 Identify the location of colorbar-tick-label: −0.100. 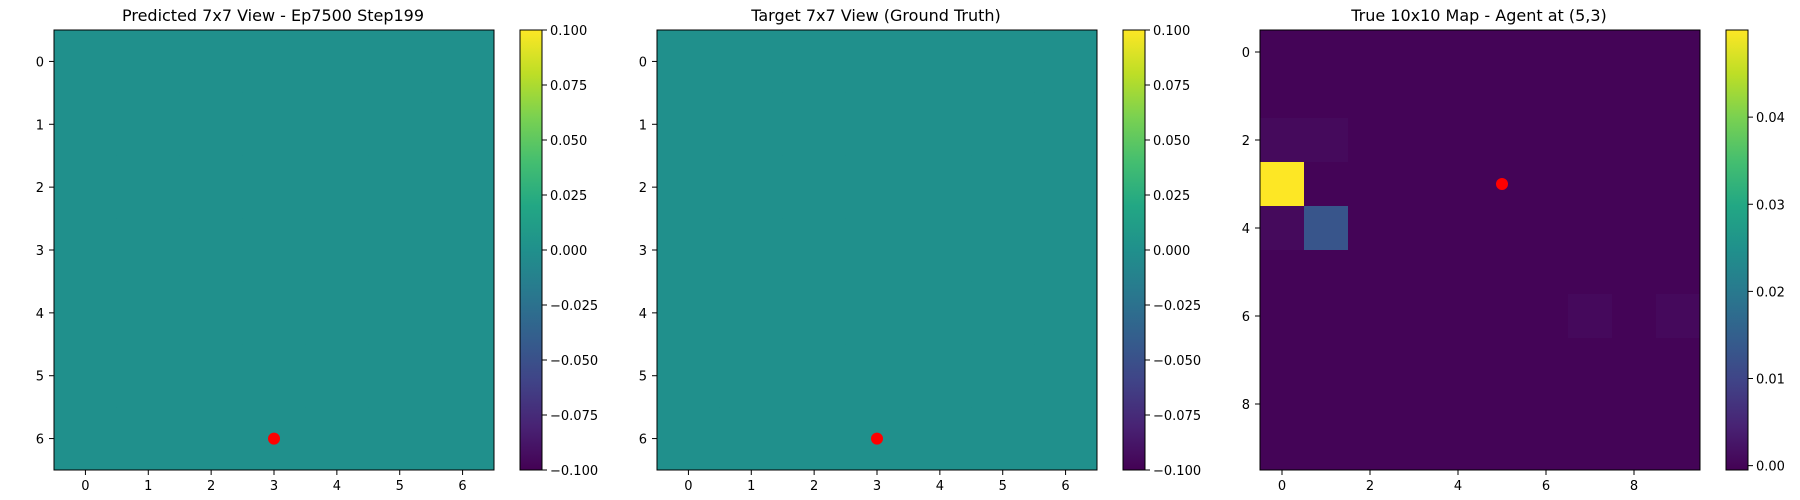
(1177, 471).